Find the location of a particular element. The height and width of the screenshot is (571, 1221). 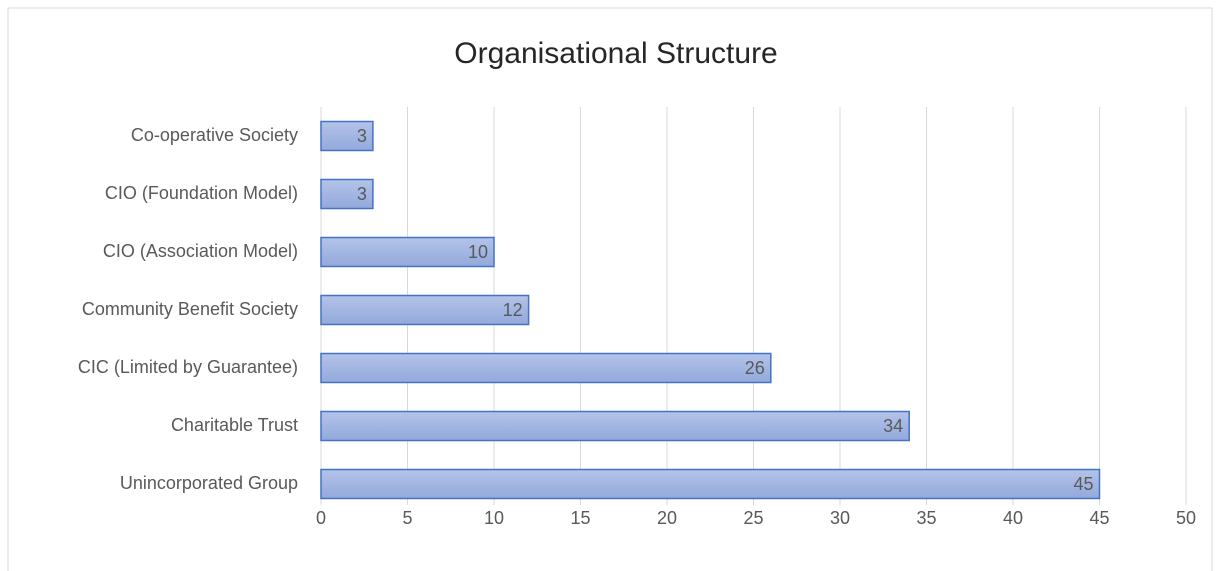

y-tick-label: Charitable Trust is located at coordinates (234, 425).